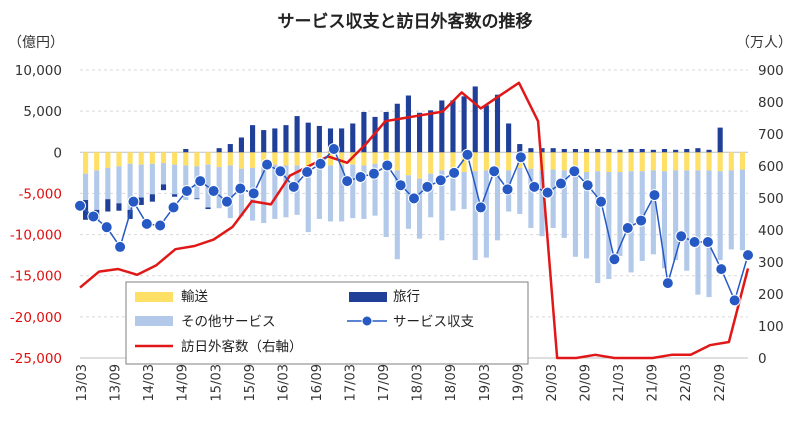  I want to click on legend: 輸送 旅行 その他サービス サービス収支 訪日外客数（右軸）, so click(327, 323).